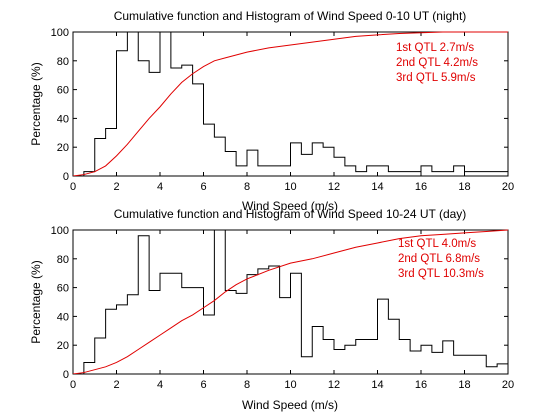 The image size is (560, 420). I want to click on annotation-q2: 2nd QTL 6.8m/s, so click(439, 259).